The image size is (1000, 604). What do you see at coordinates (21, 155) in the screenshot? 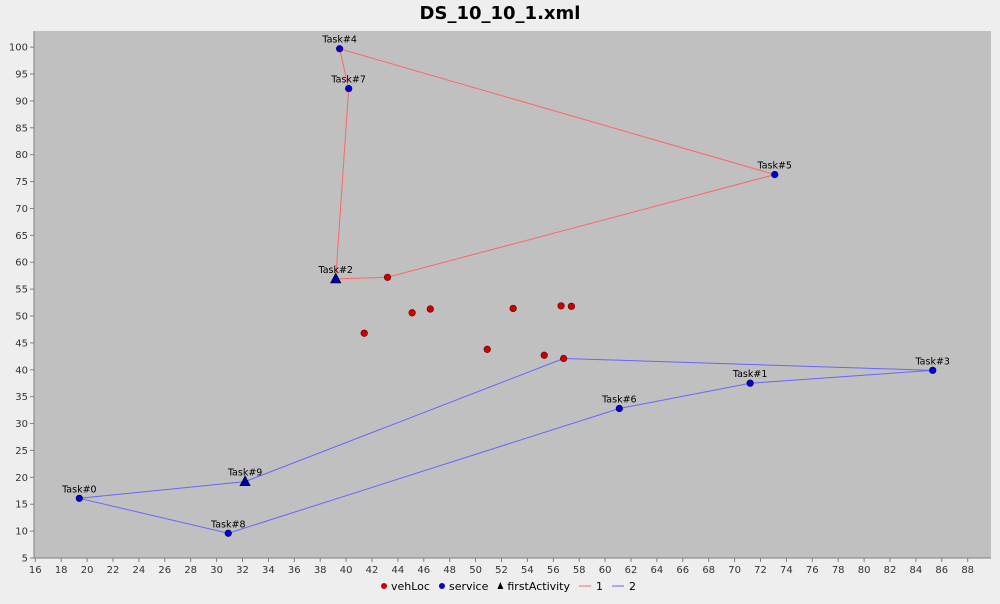
I see `y-tick-label: 80` at bounding box center [21, 155].